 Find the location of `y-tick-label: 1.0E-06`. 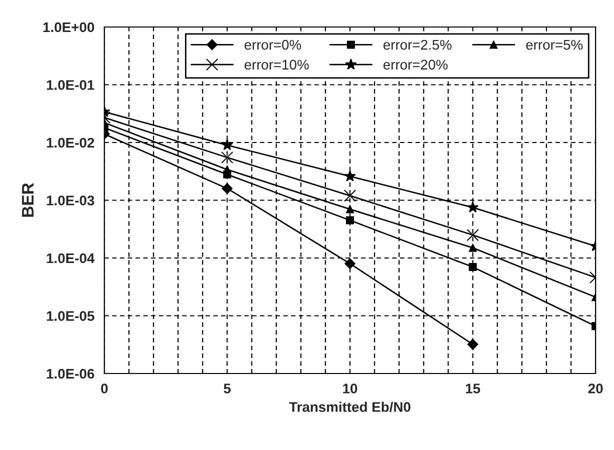

y-tick-label: 1.0E-06 is located at coordinates (70, 373).